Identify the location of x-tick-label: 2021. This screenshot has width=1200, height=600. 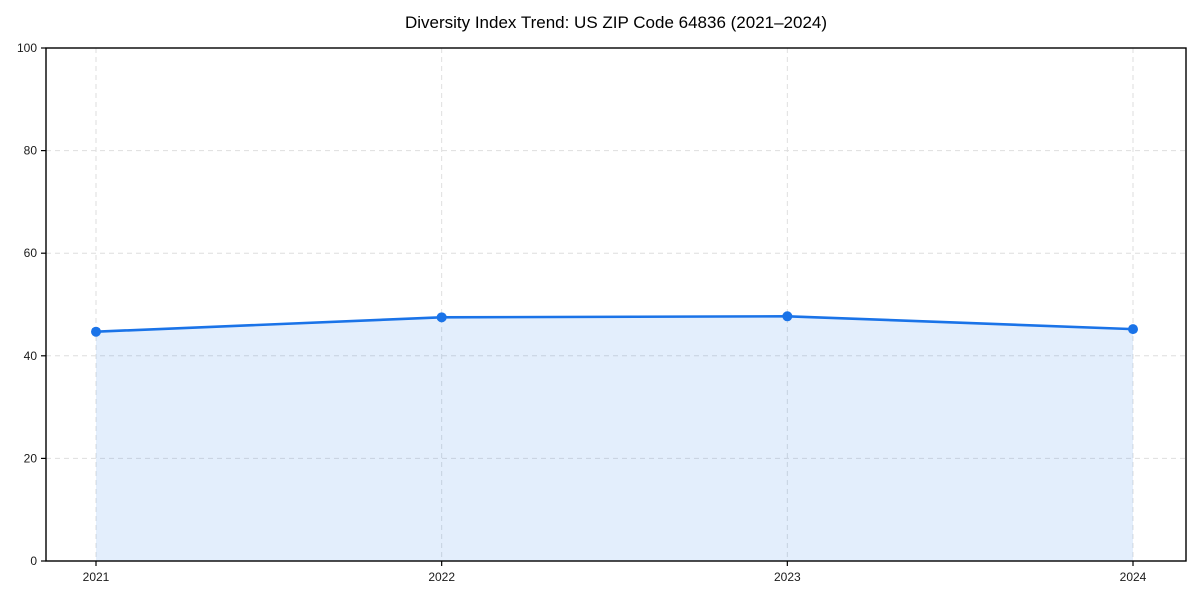
(96, 577).